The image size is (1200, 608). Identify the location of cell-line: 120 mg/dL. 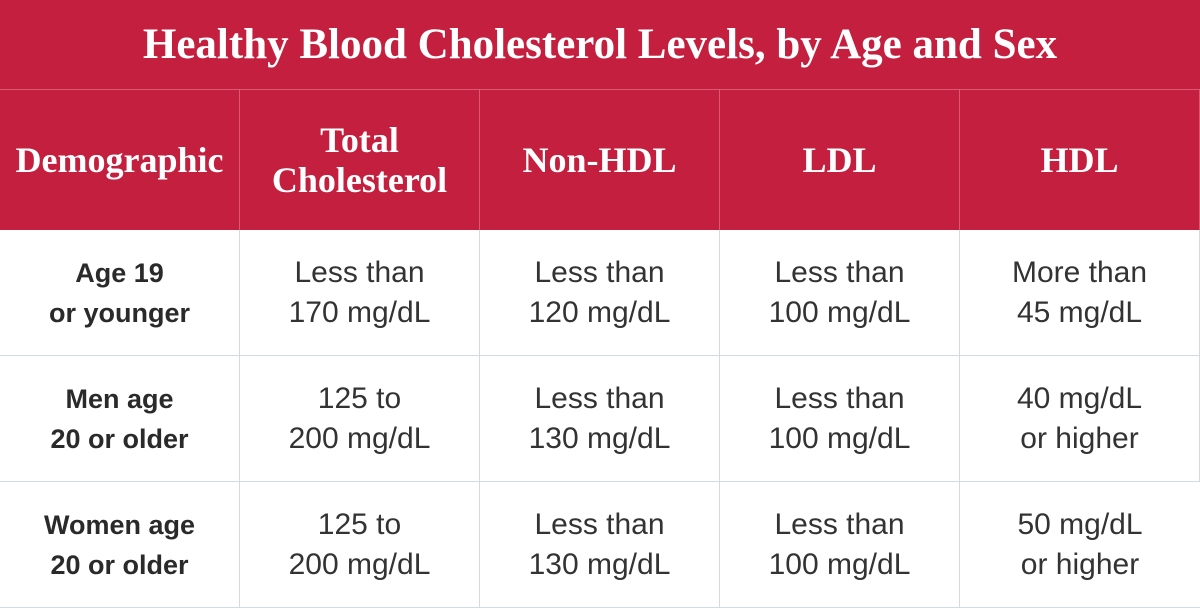
(599, 312).